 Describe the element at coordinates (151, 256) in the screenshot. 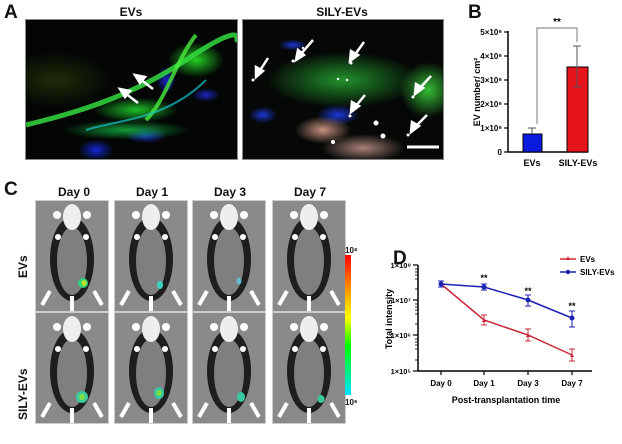

I see `mouse-image-evs-day1` at that location.